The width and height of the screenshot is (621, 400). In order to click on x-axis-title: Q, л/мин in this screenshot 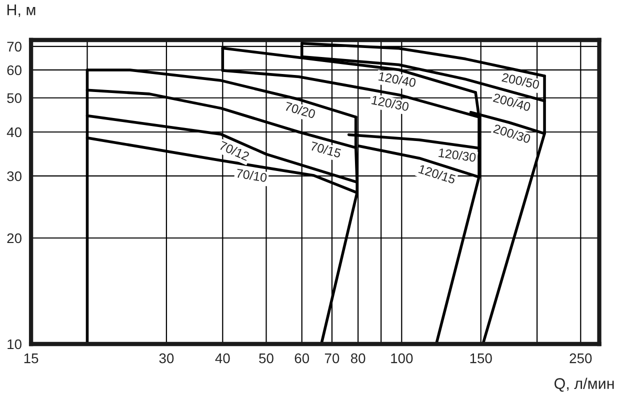, I will do `click(584, 385)`.